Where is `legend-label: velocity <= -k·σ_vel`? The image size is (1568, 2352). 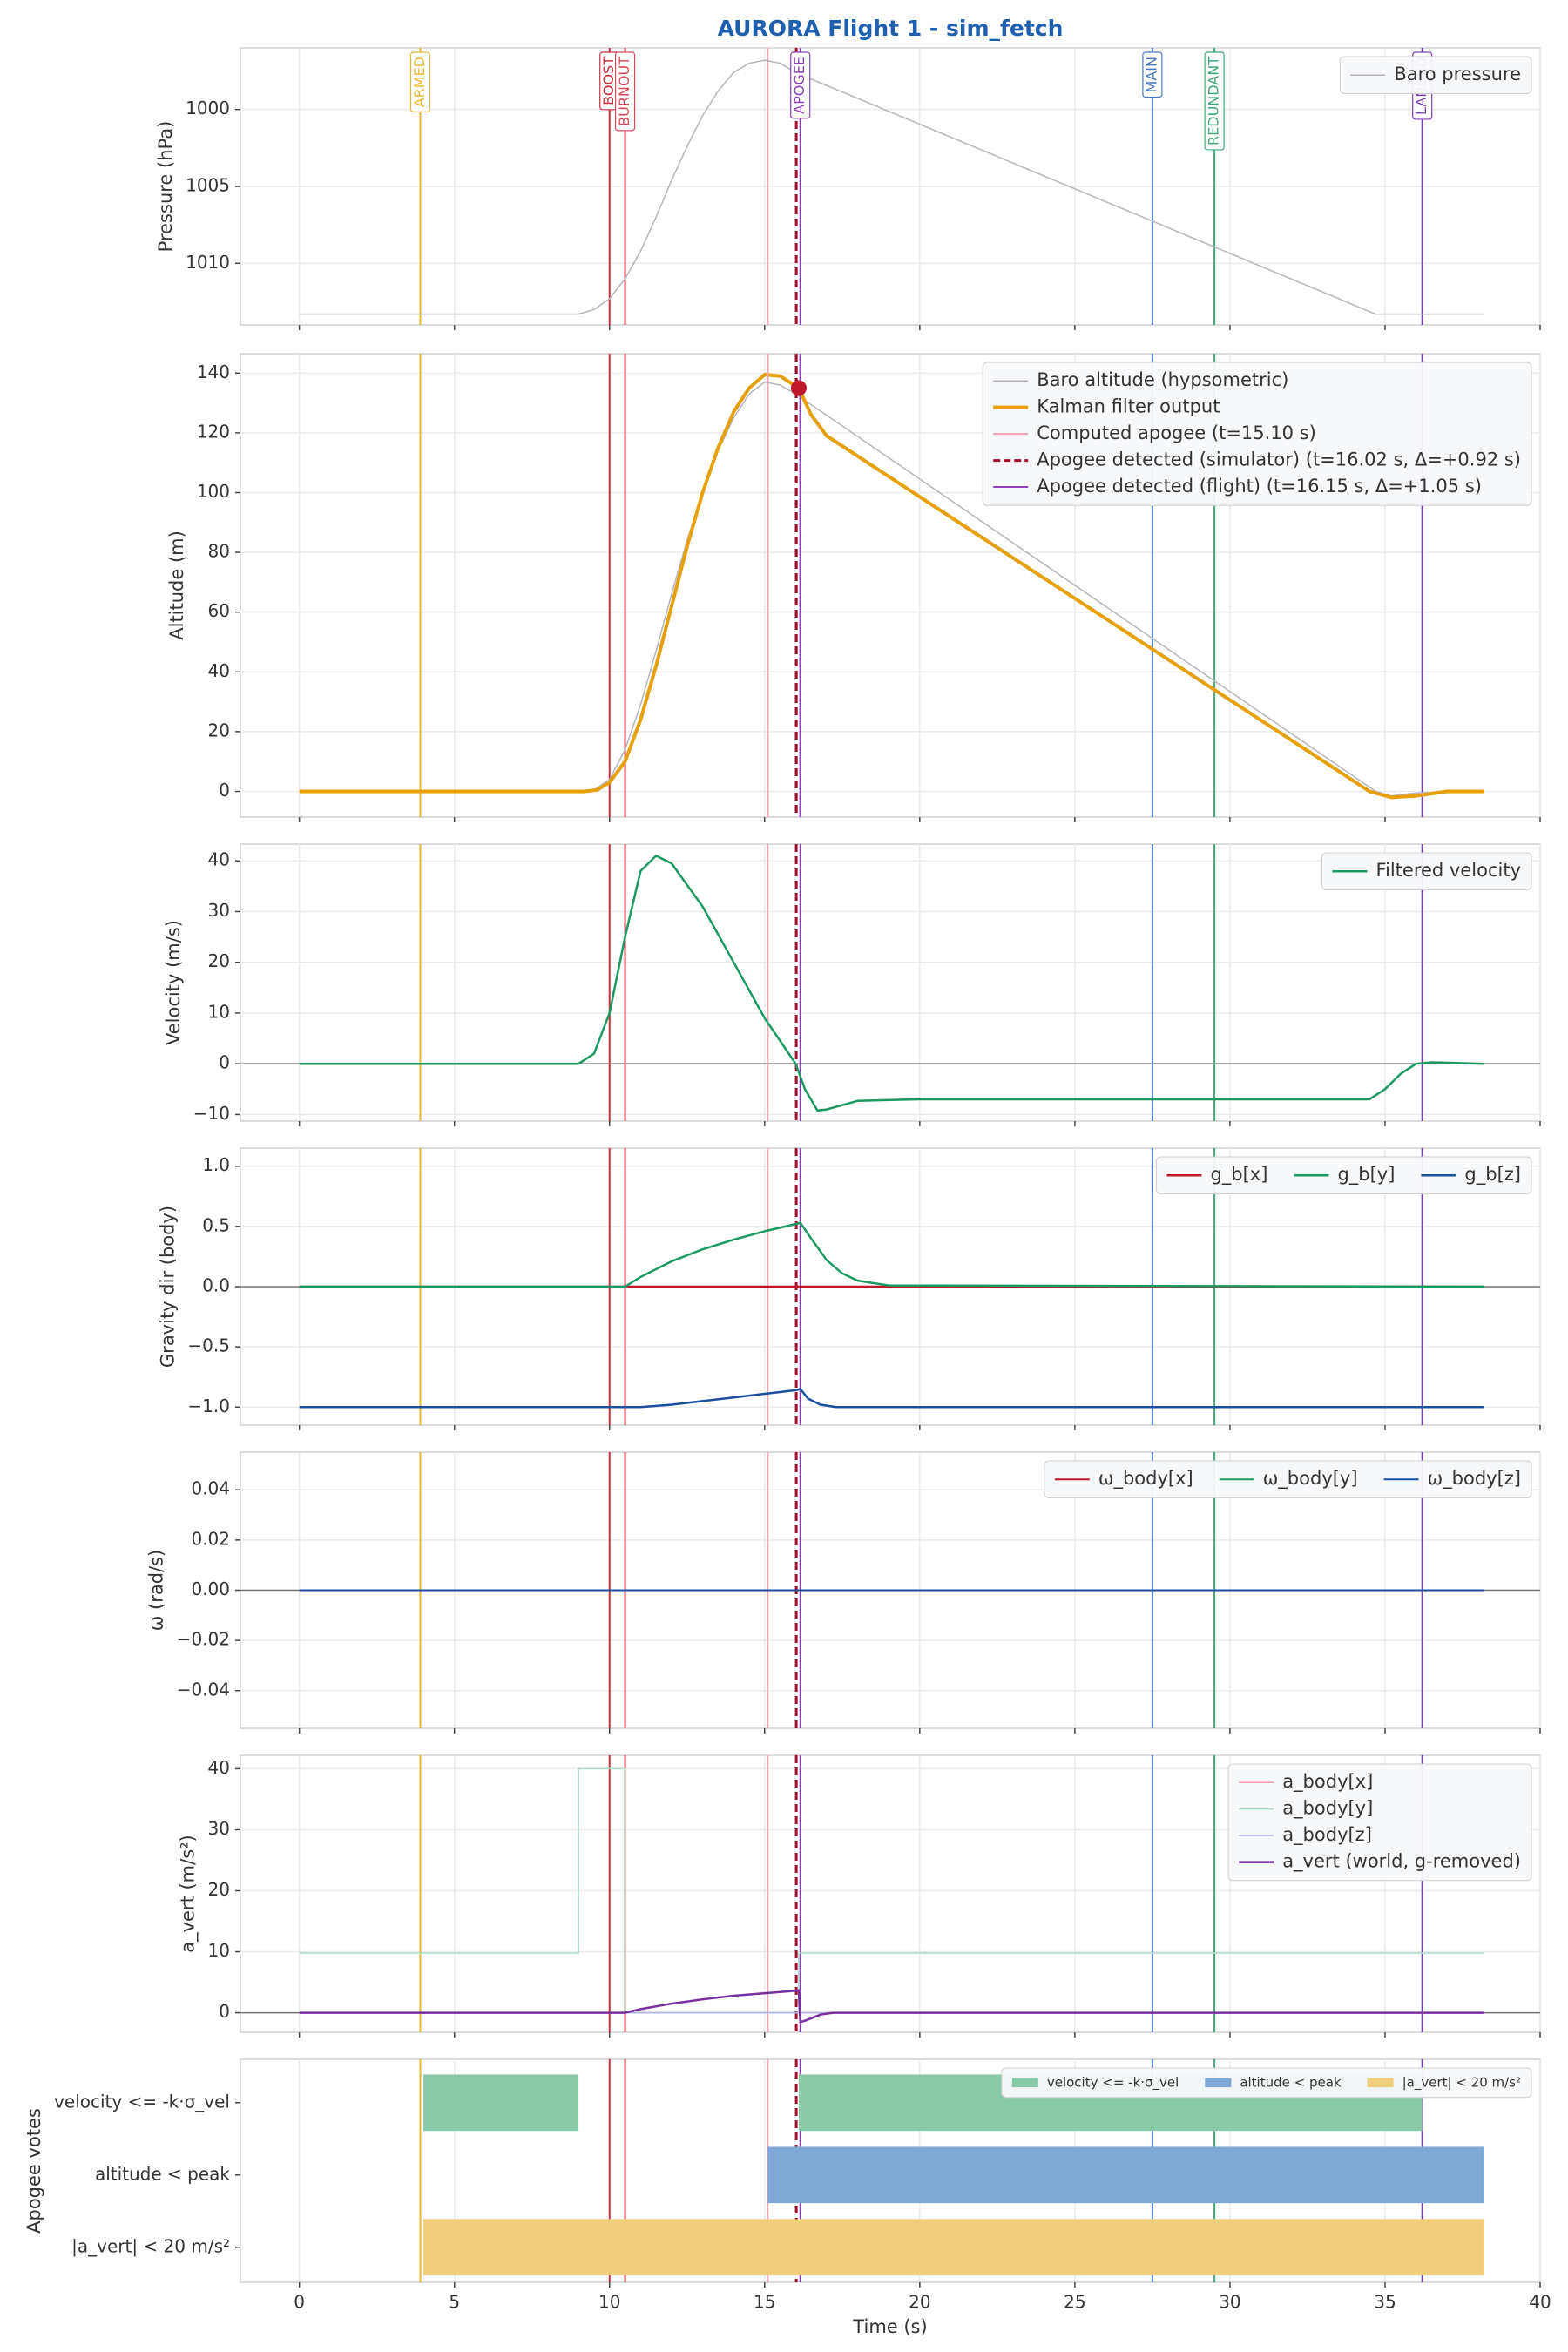
legend-label: velocity <= -k·σ_vel is located at coordinates (1113, 2082).